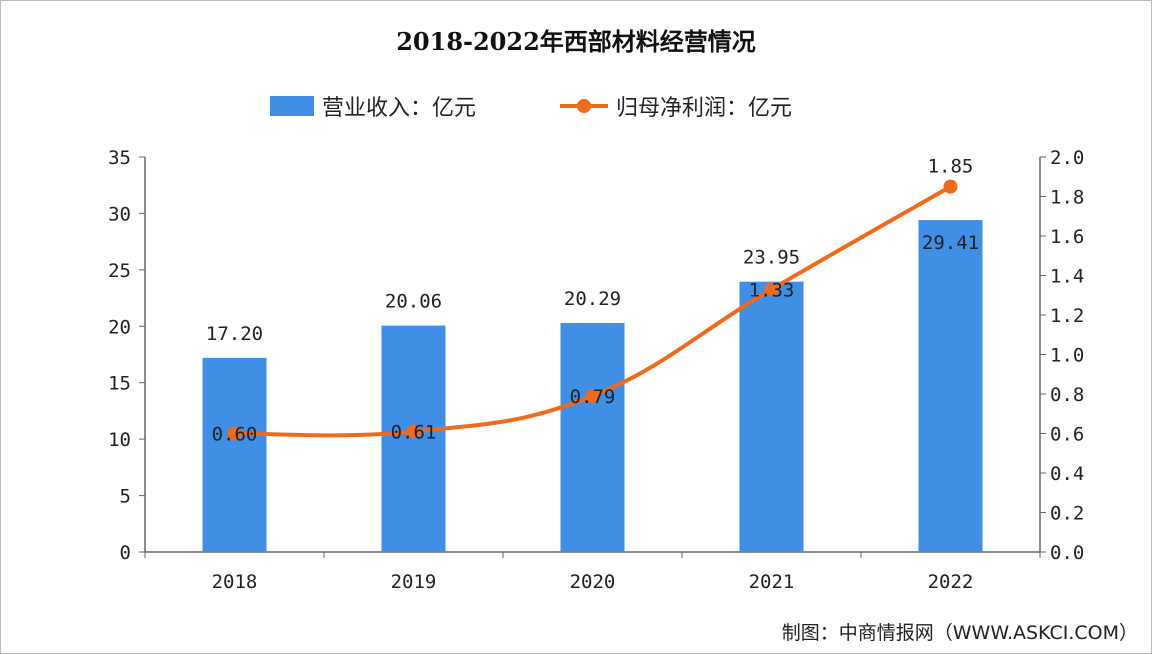 The height and width of the screenshot is (654, 1152). What do you see at coordinates (950, 386) in the screenshot?
I see `bar-2022` at bounding box center [950, 386].